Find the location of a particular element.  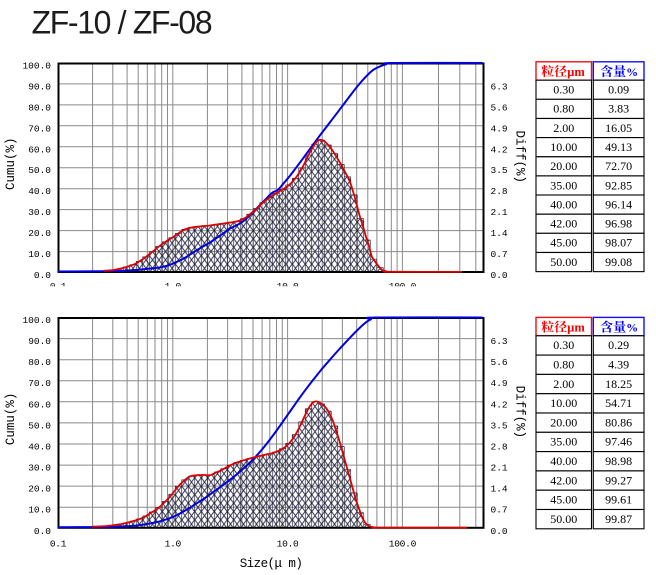

svg-text: Size(μ m) is located at coordinates (271, 564).